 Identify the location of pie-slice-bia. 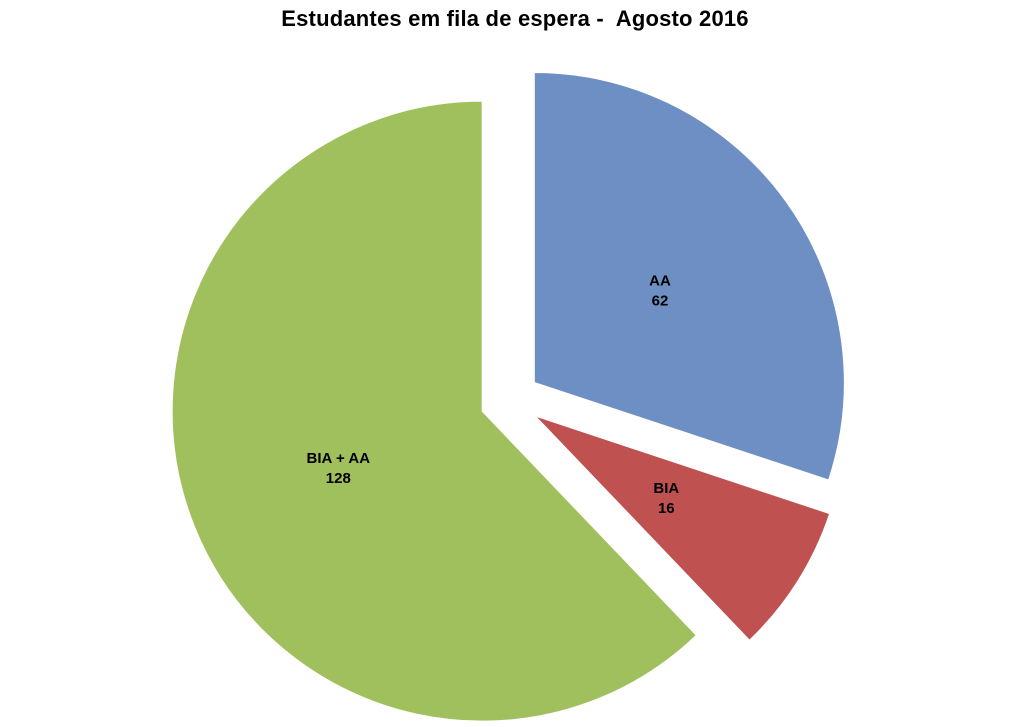
(682, 528).